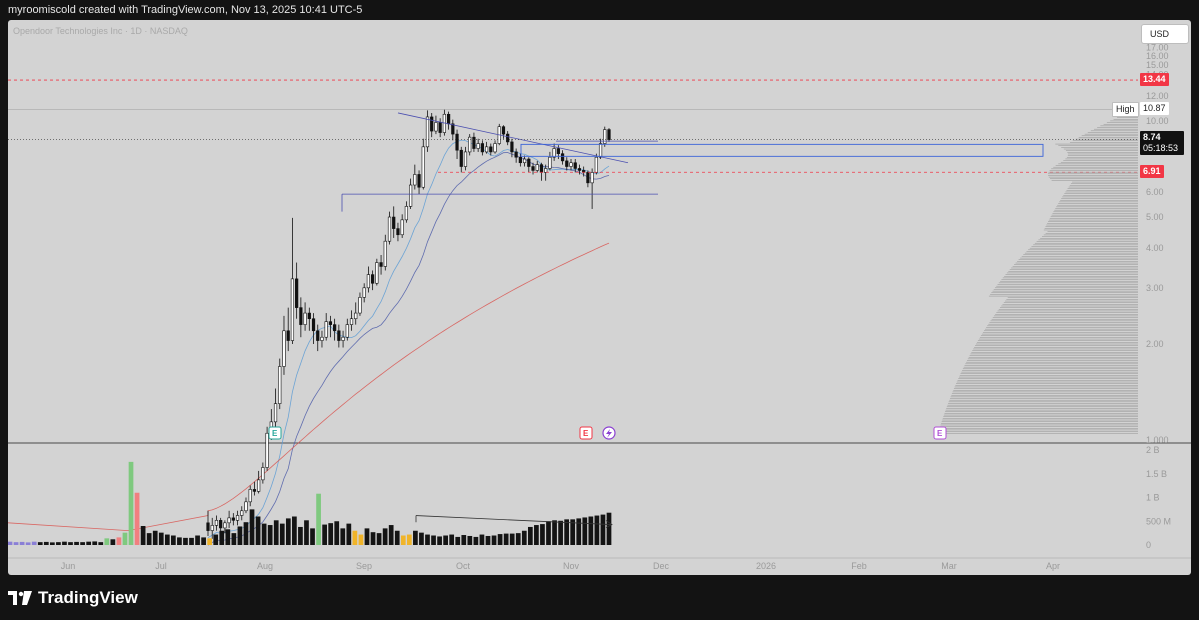 The image size is (1199, 620). What do you see at coordinates (1161, 147) in the screenshot?
I see `bar-countdown: 05:18:53` at bounding box center [1161, 147].